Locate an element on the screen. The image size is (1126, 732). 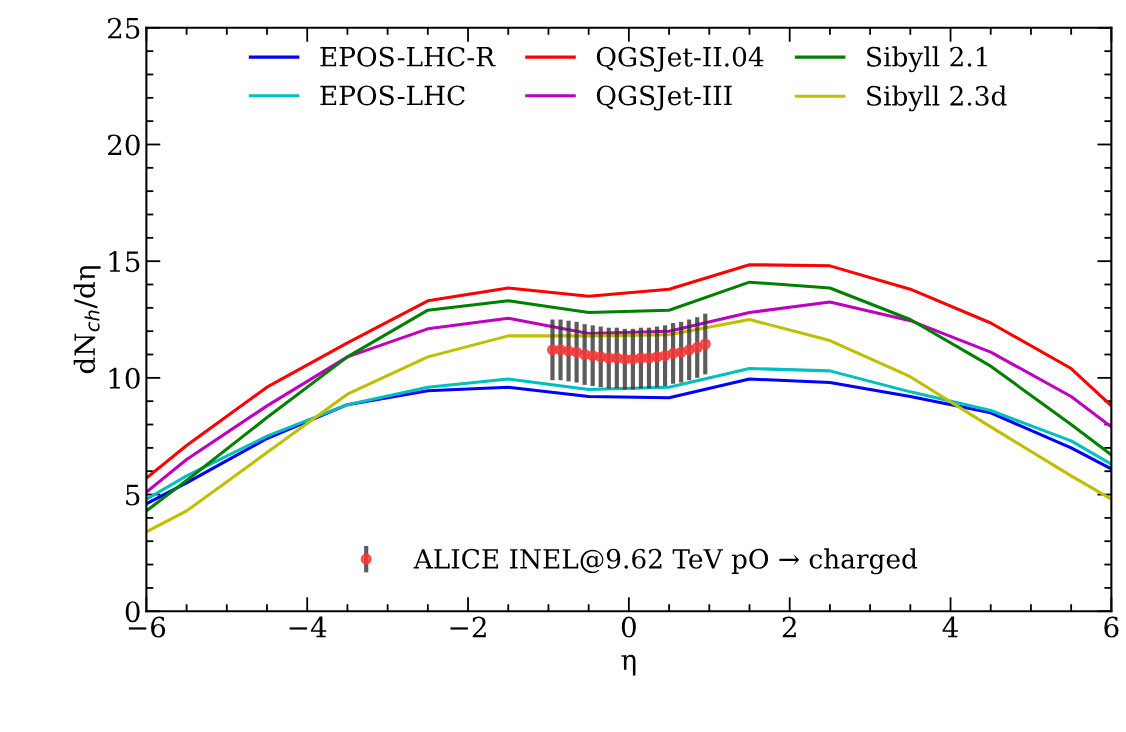
legend-label: Sibyll 2.3d is located at coordinates (937, 98).